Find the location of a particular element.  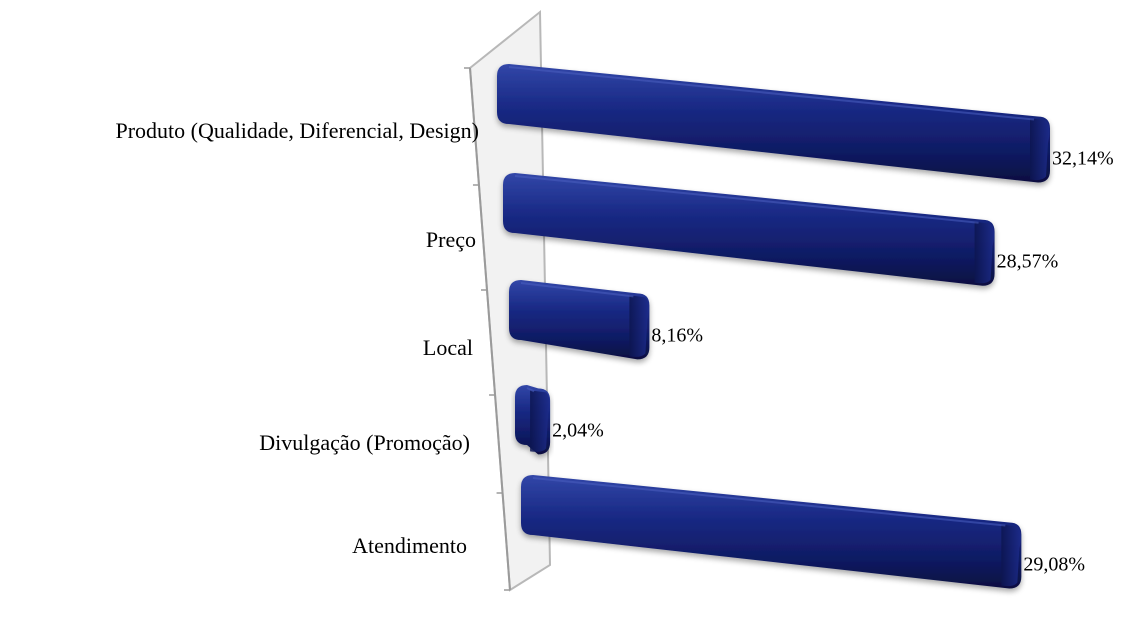

data-label: 29,08% is located at coordinates (1054, 565).